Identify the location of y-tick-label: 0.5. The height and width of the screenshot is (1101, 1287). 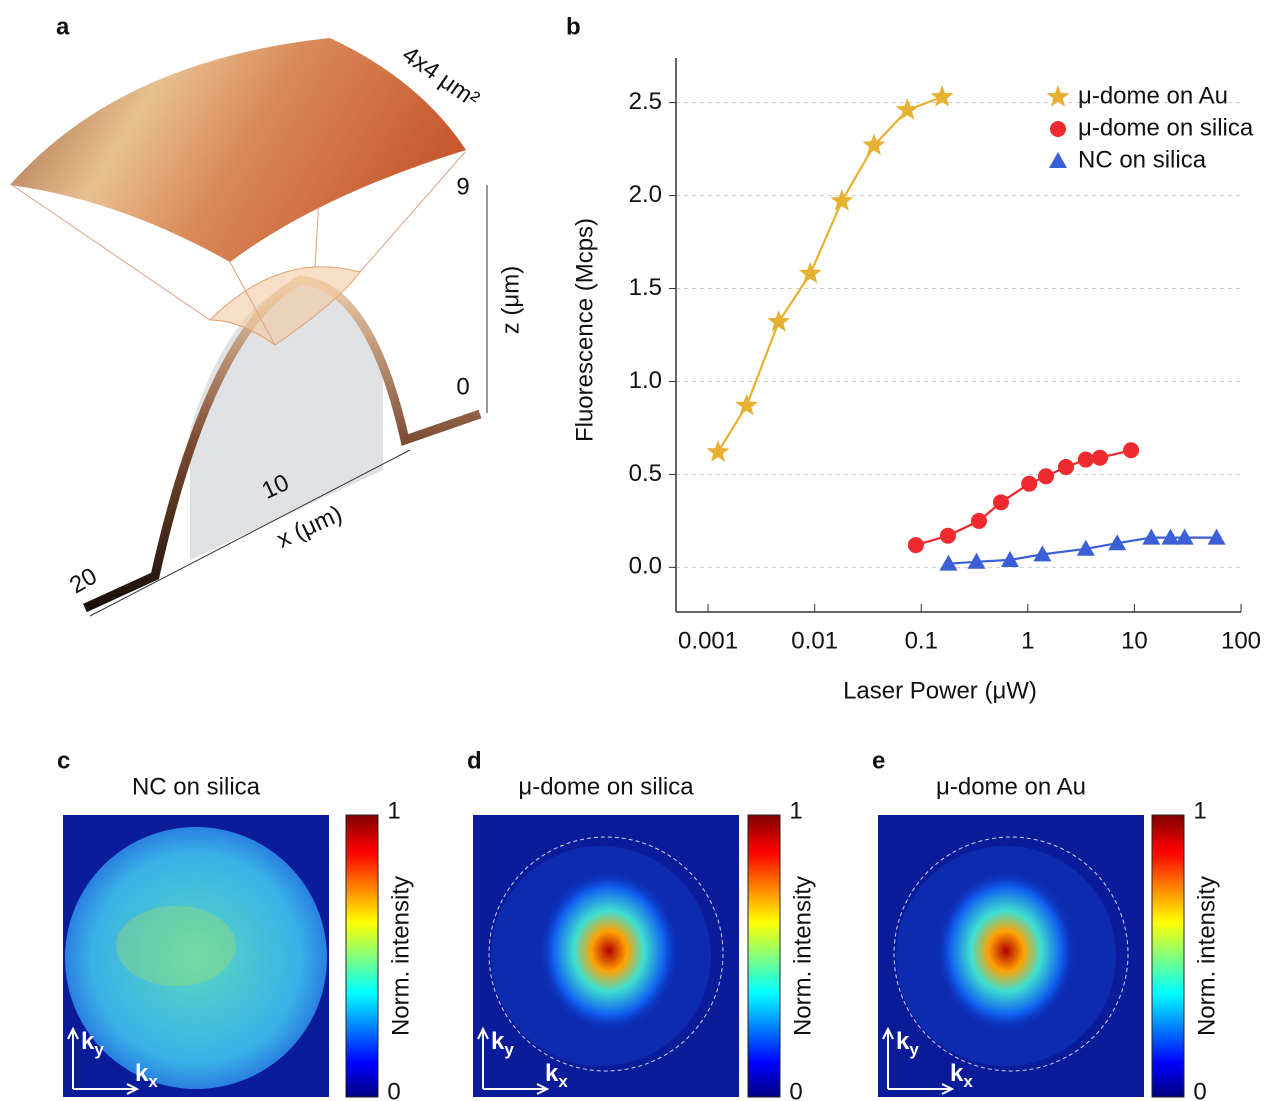
(645, 473).